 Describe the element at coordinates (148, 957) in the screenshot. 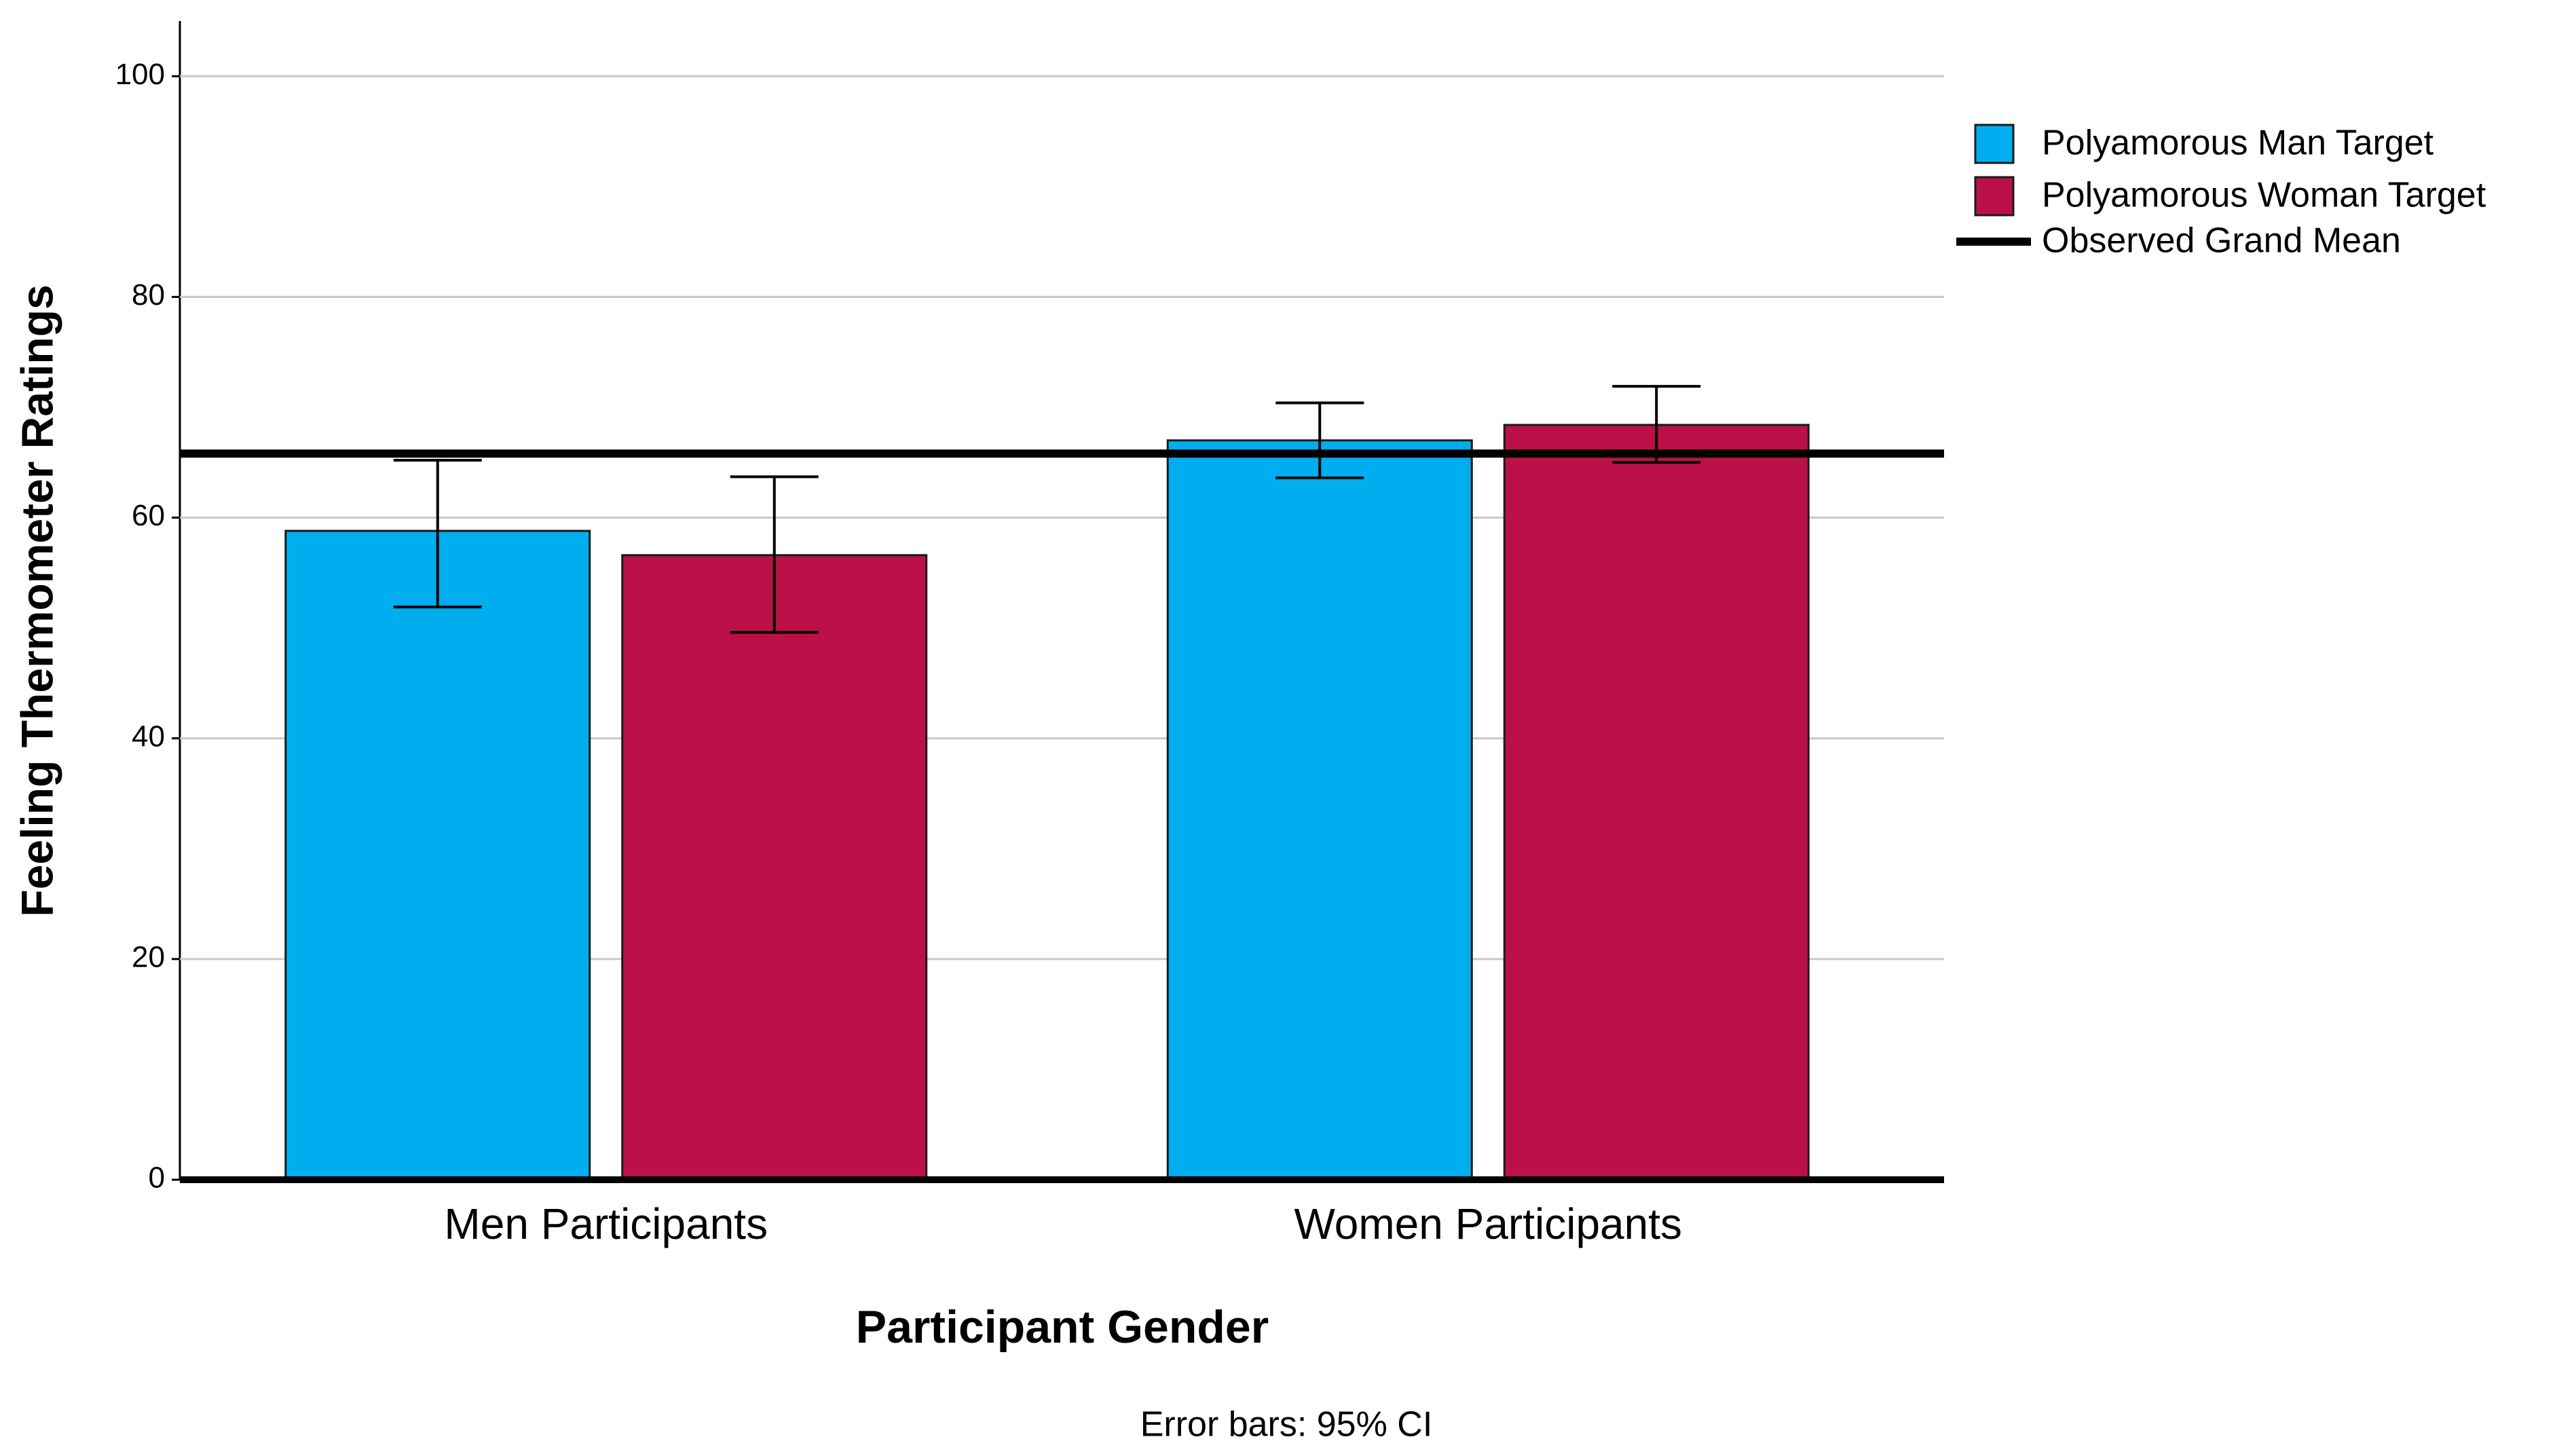

I see `y-tick-label: 20` at that location.